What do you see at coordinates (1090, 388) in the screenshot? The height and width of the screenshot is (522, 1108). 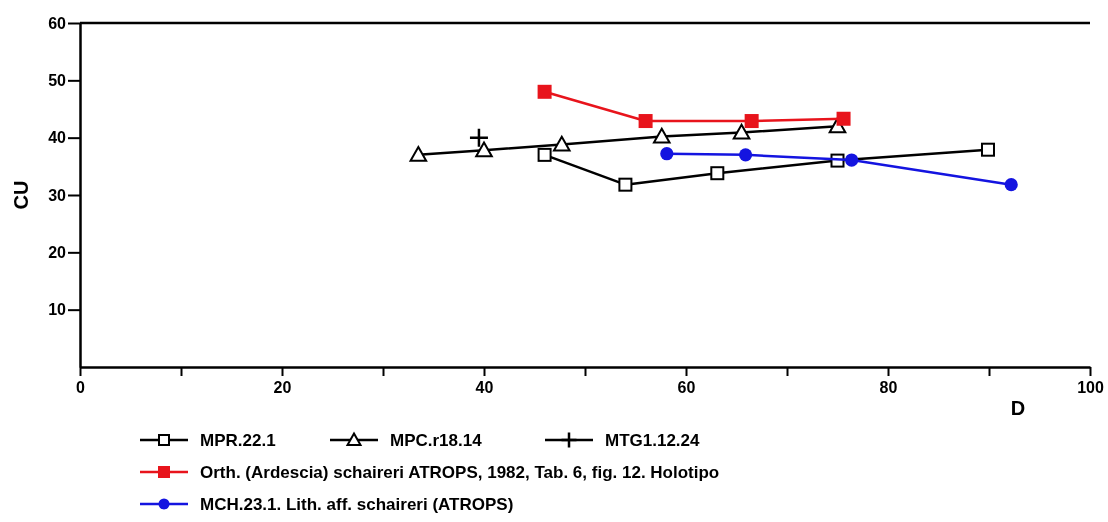 I see `x-tick-label: 100` at bounding box center [1090, 388].